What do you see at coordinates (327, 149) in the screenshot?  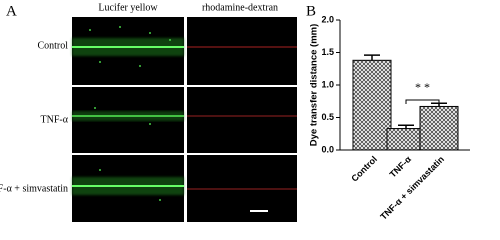 I see `y-tick-label: 0.0` at bounding box center [327, 149].